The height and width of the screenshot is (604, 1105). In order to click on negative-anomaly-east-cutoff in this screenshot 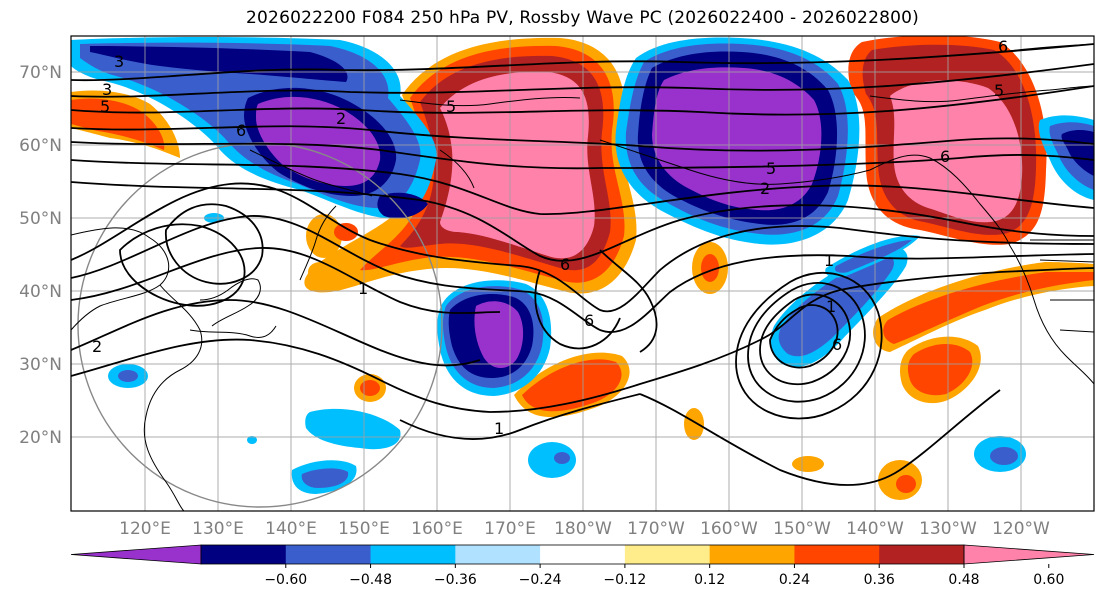, I will do `click(839, 307)`.